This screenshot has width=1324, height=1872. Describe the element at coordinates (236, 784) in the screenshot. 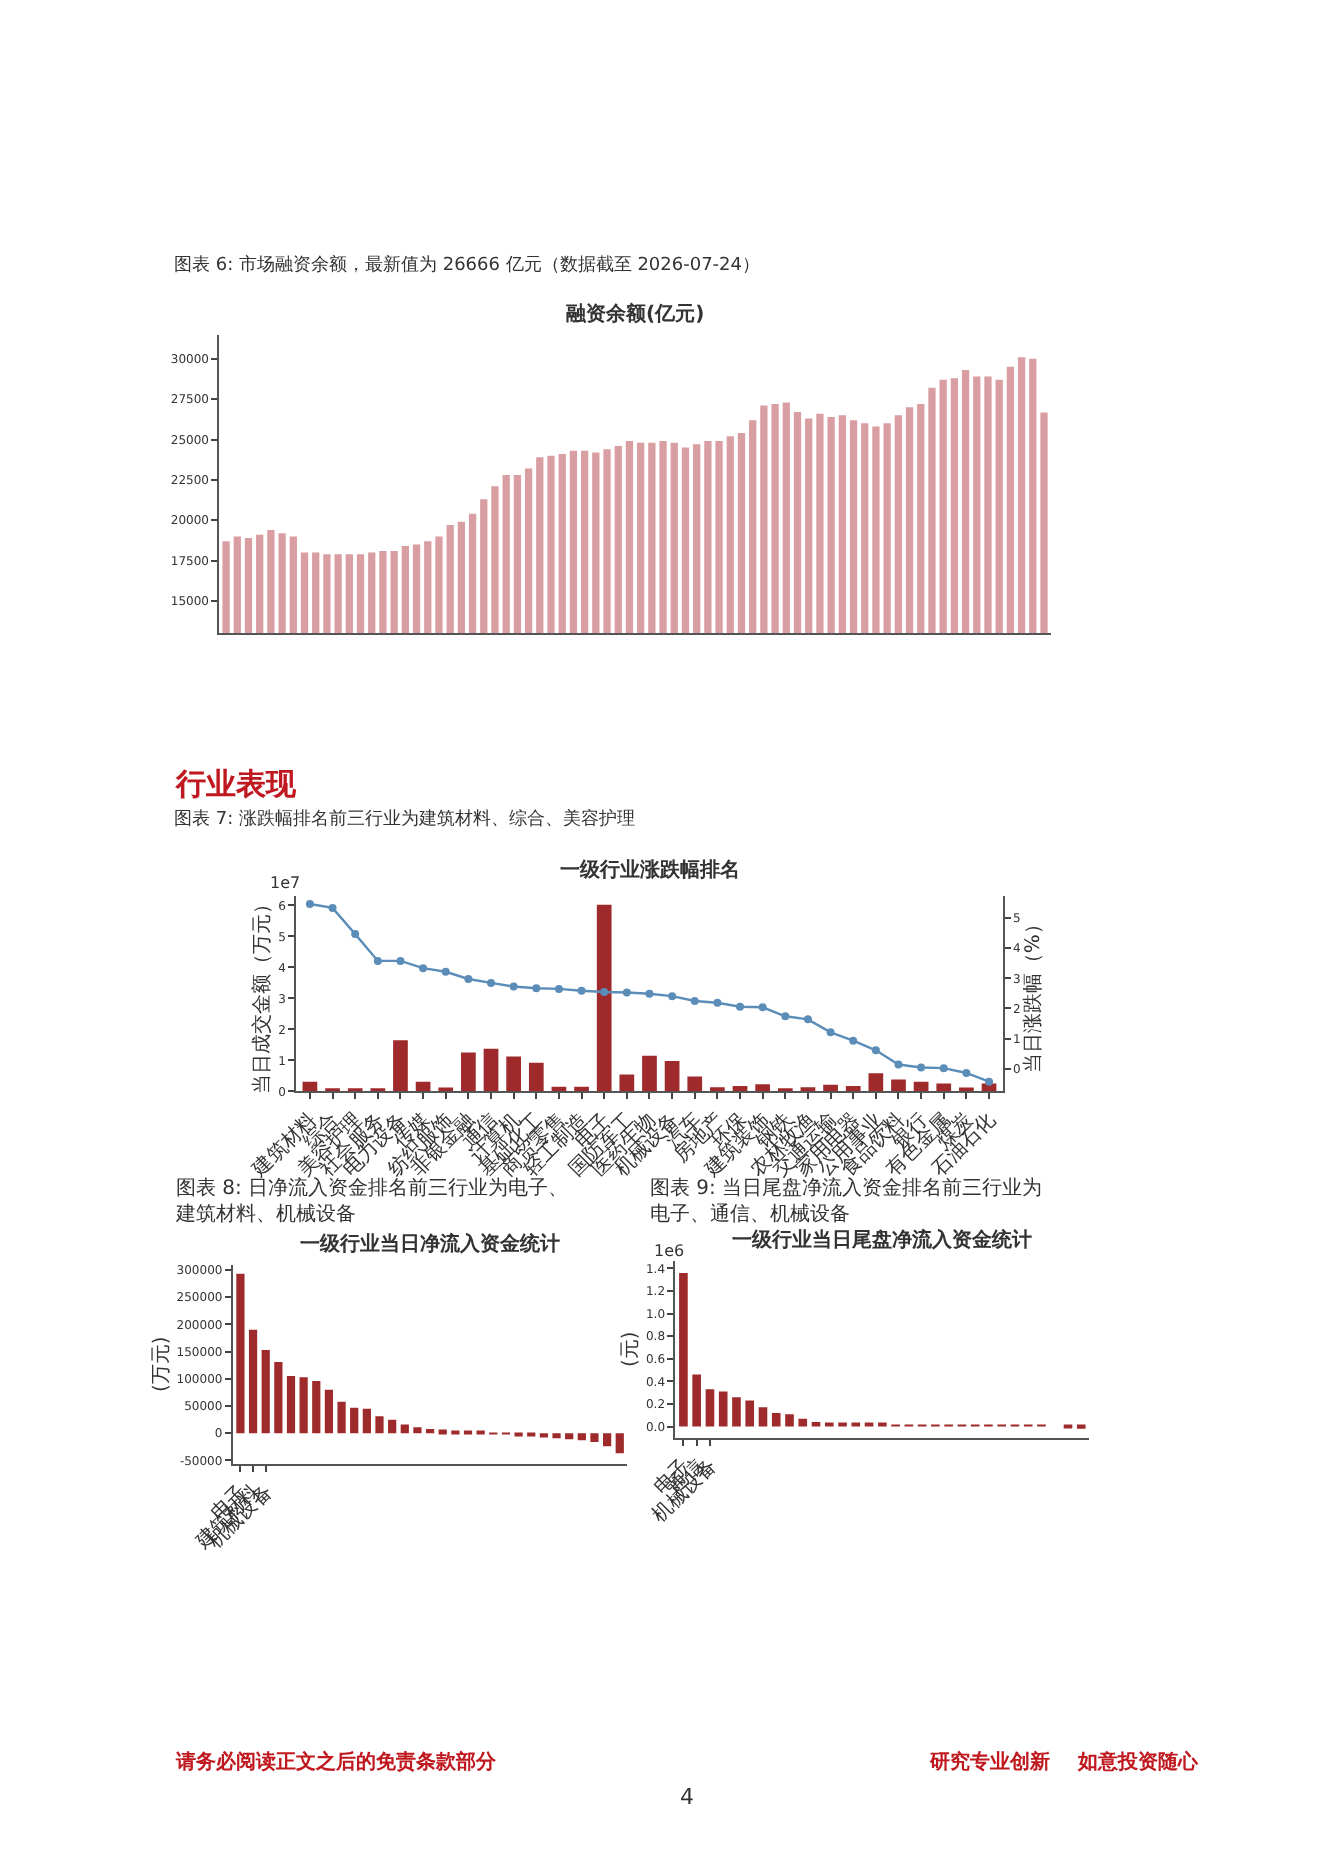

I see `text: 行业表现` at that location.